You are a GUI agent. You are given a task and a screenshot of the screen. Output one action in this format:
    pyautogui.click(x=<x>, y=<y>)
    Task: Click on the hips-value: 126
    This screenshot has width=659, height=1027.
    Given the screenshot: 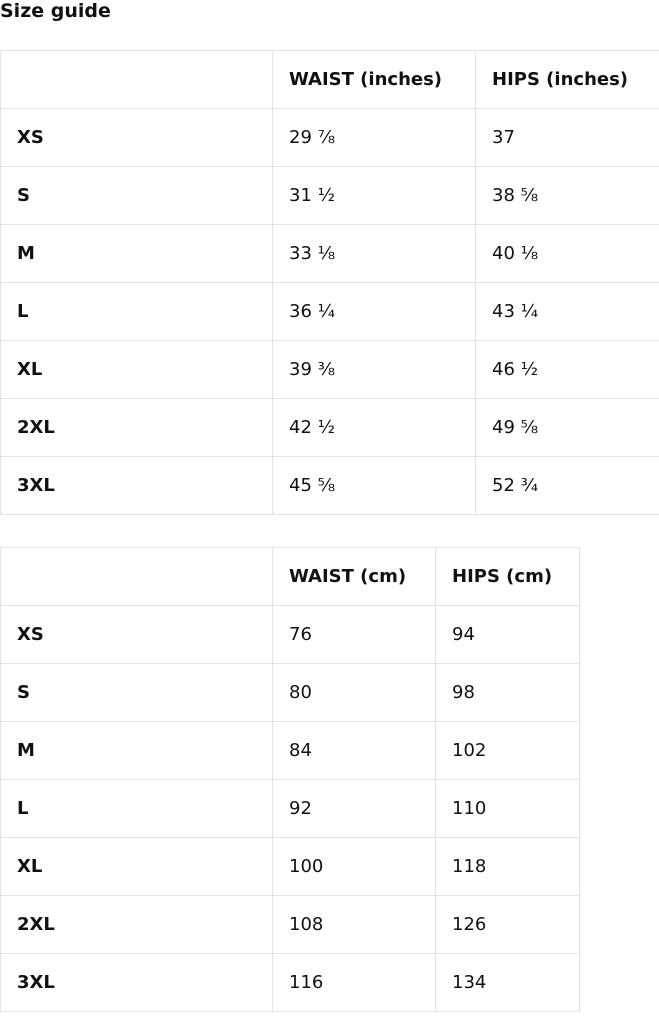 What is the action you would take?
    pyautogui.click(x=507, y=924)
    